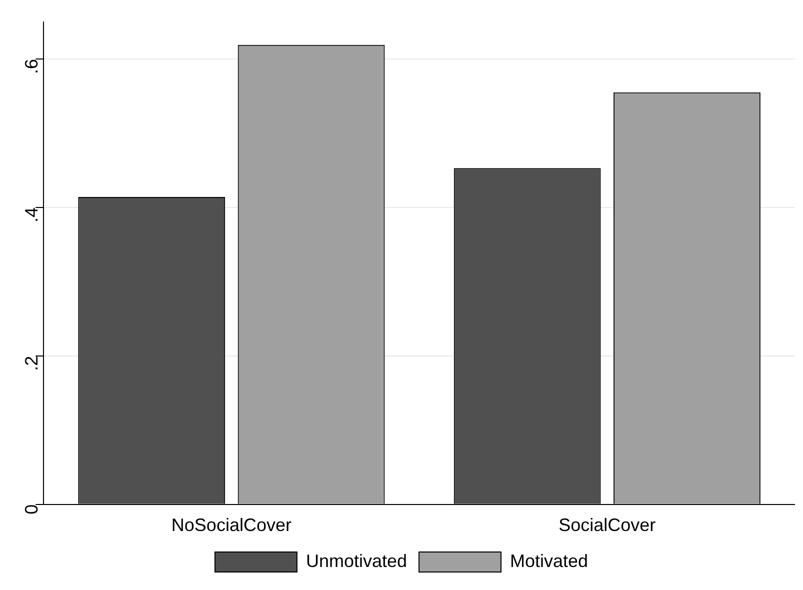 This screenshot has width=803, height=590. What do you see at coordinates (32, 214) in the screenshot?
I see `y-tick-label: .4` at bounding box center [32, 214].